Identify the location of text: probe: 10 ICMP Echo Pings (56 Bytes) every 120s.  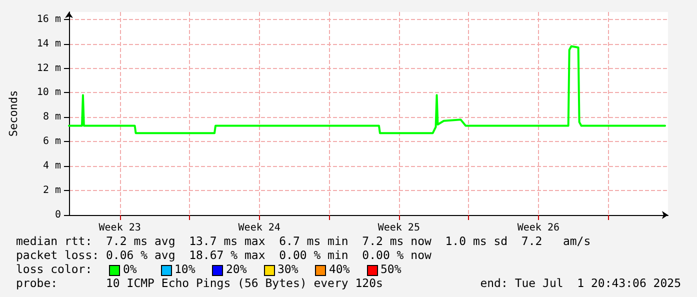
(199, 283).